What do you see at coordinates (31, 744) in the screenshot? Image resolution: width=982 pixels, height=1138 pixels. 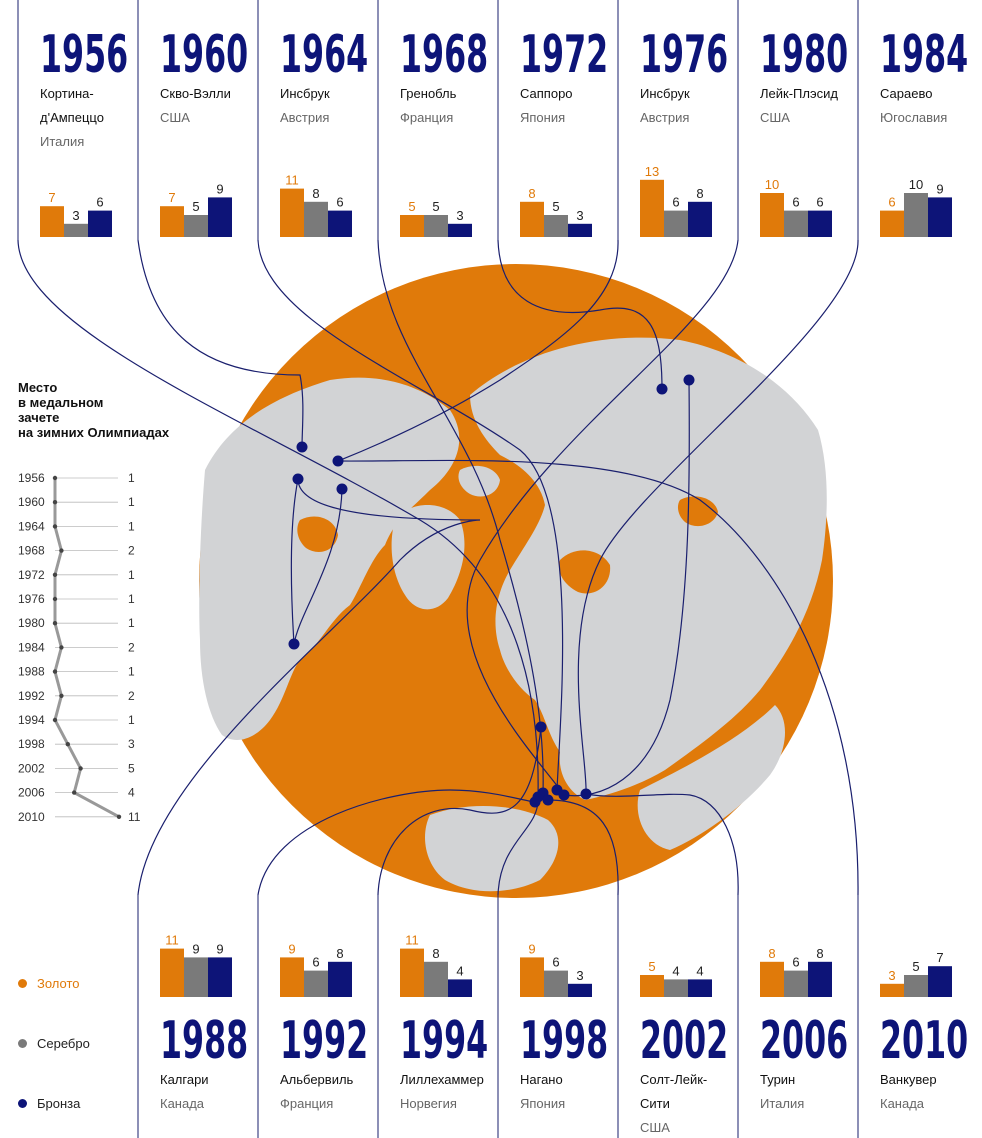 I see `rank-year-label: 1998` at bounding box center [31, 744].